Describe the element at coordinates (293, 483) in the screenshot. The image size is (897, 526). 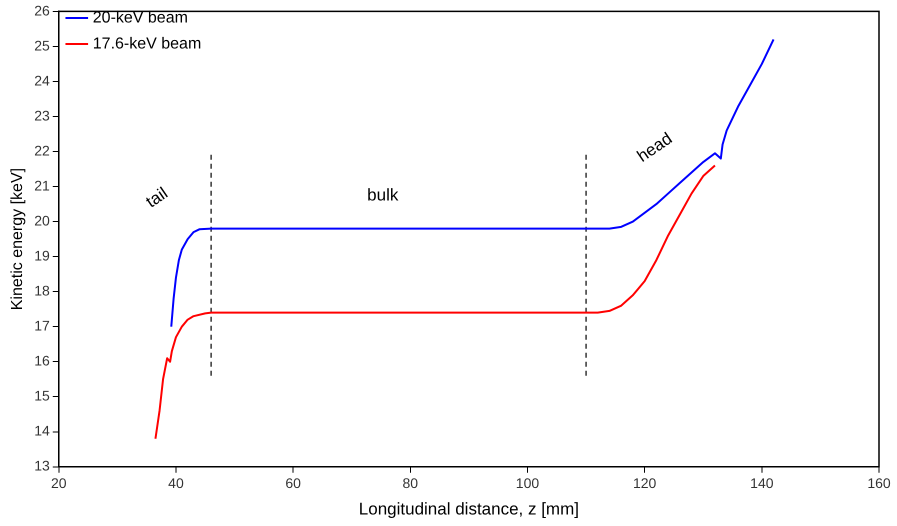
I see `x-tick-label: 60` at that location.